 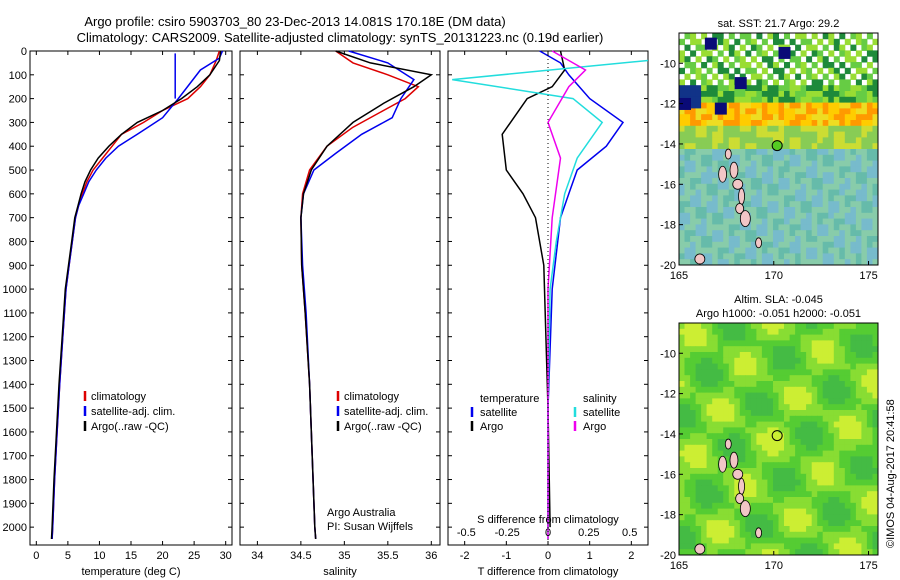 What do you see at coordinates (668, 105) in the screenshot?
I see `panel-sst-ytick-label: -12` at bounding box center [668, 105].